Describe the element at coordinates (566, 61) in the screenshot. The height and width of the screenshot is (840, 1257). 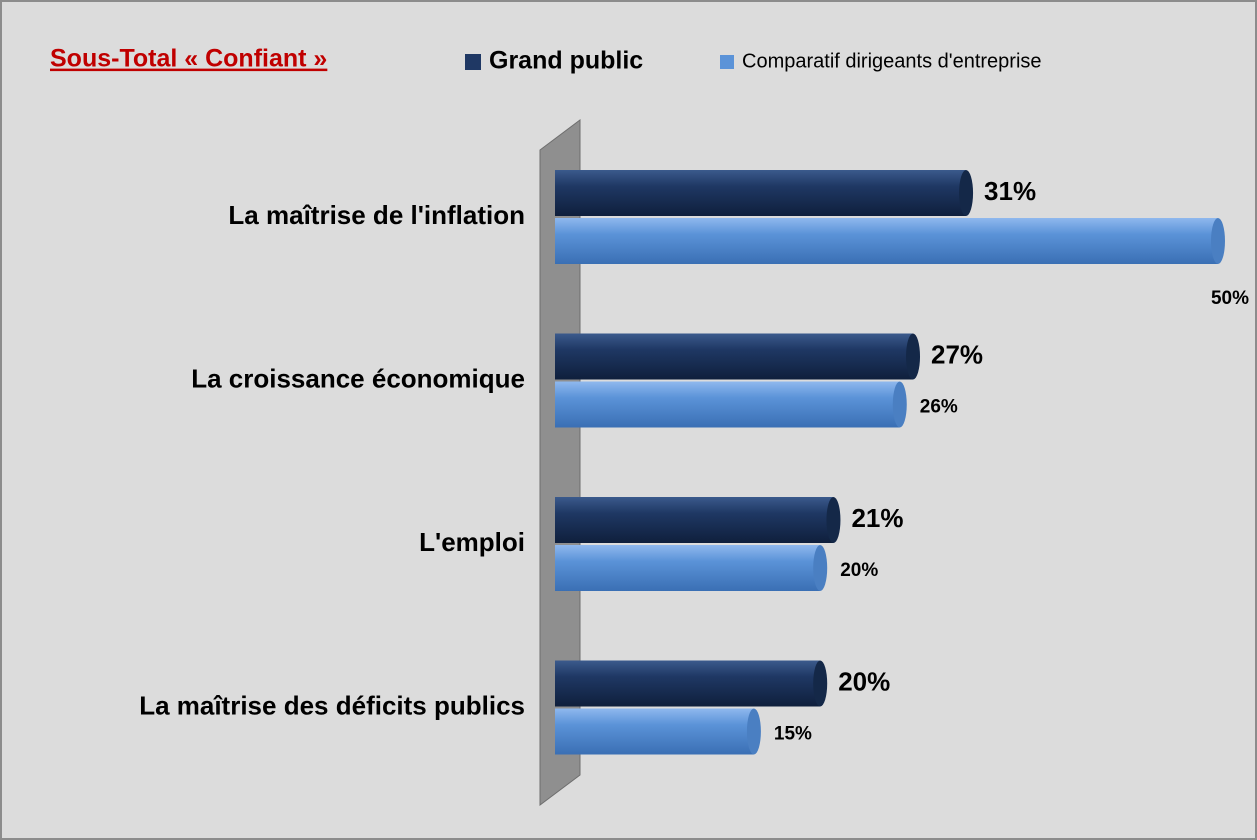
I see `legend-label: Grand public` at that location.